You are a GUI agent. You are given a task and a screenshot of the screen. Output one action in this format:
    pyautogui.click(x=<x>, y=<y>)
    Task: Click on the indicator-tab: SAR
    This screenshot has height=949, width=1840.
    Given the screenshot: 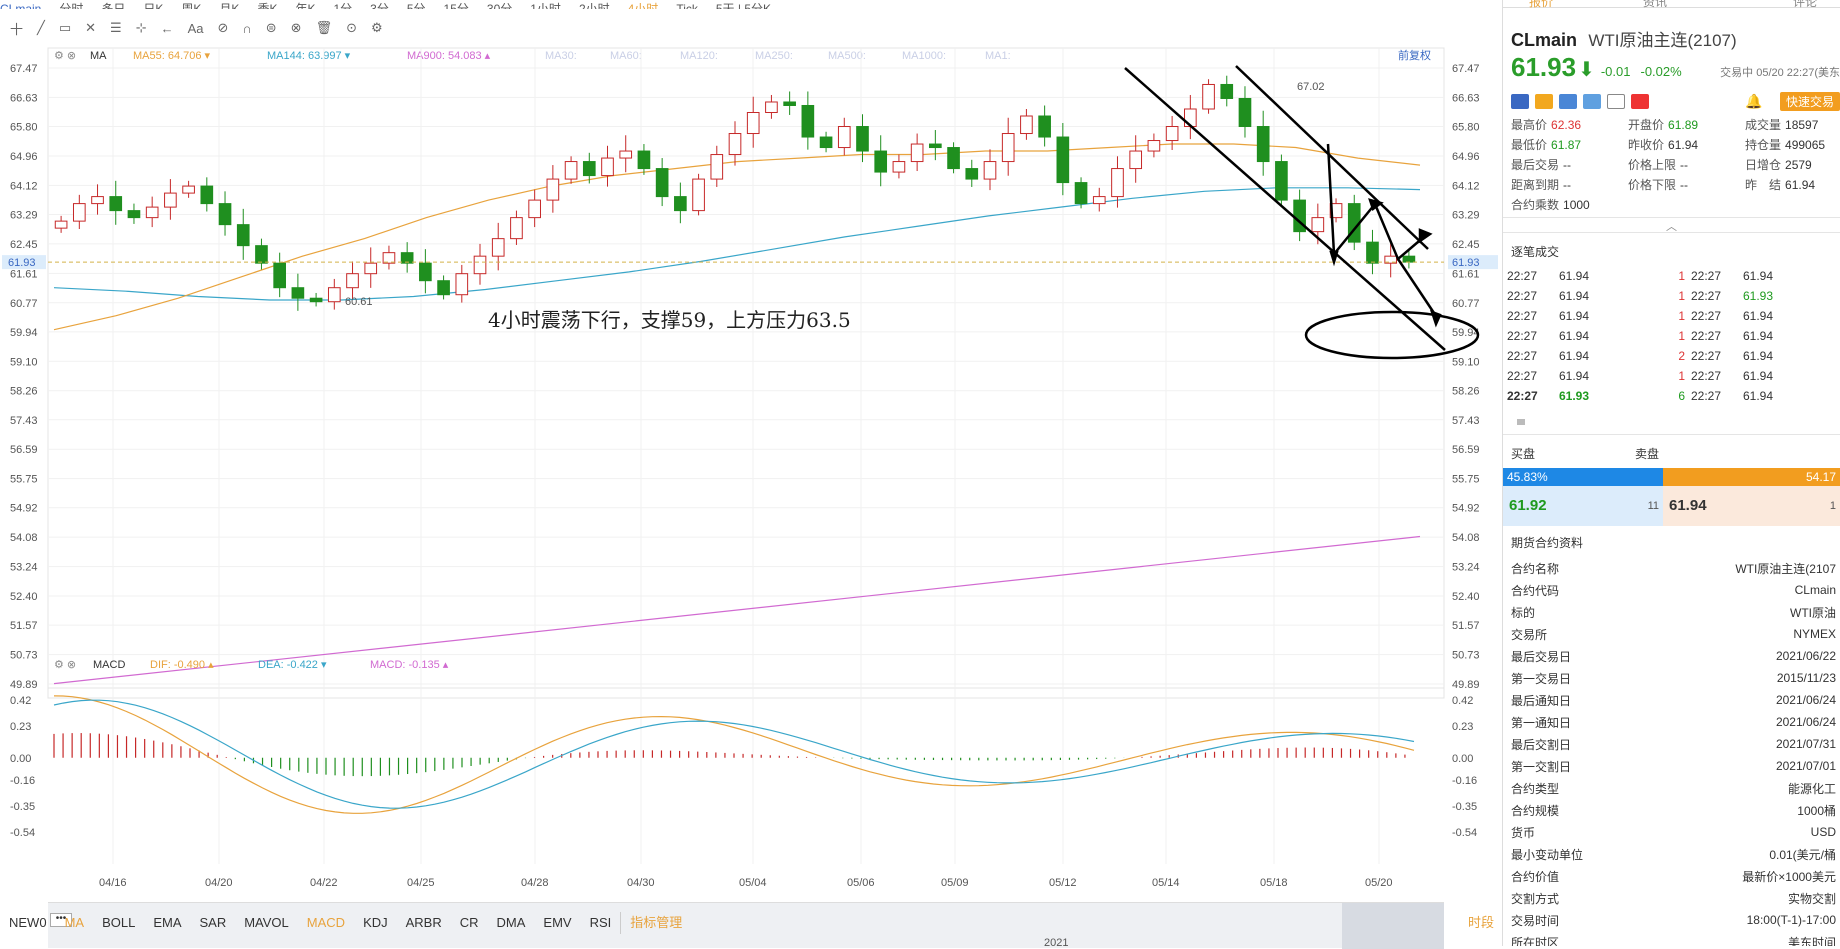 What is the action you would take?
    pyautogui.click(x=213, y=922)
    